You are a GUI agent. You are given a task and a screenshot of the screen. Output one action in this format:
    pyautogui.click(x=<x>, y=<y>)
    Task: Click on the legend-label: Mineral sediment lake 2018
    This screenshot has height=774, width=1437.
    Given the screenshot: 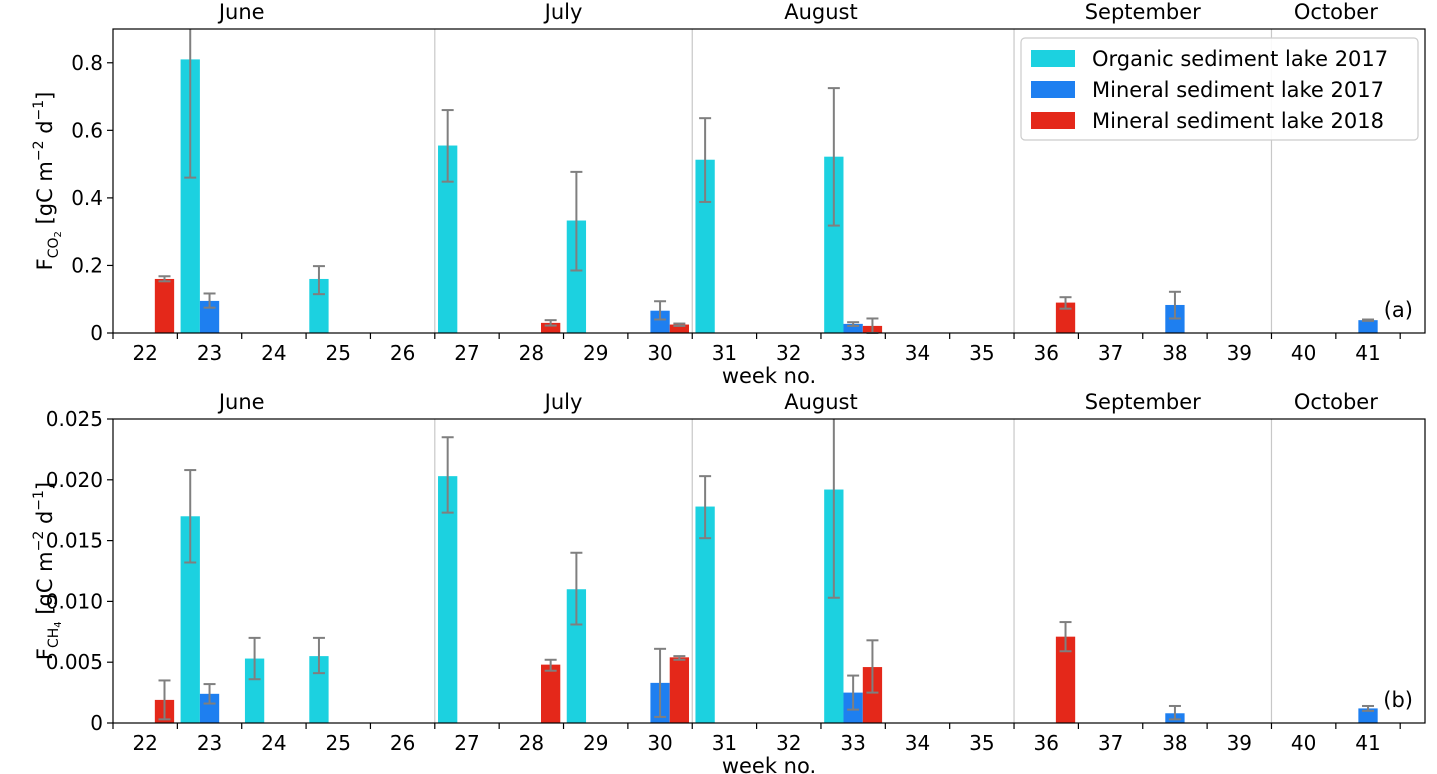 What is the action you would take?
    pyautogui.click(x=1238, y=121)
    